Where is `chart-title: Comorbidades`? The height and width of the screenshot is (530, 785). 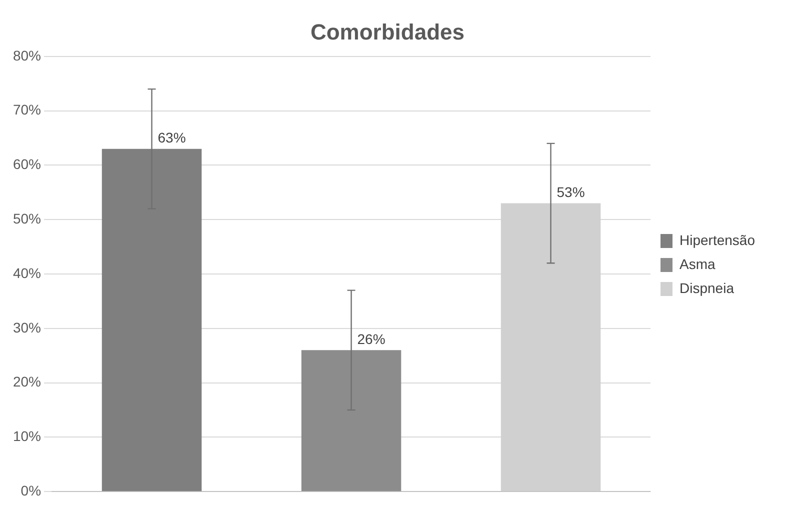 chart-title: Comorbidades is located at coordinates (387, 31).